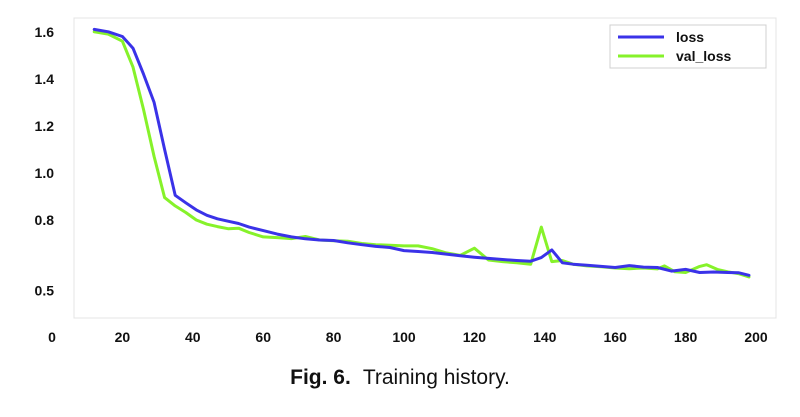  Describe the element at coordinates (436, 377) in the screenshot. I see `figure-caption-text: Training history.` at that location.